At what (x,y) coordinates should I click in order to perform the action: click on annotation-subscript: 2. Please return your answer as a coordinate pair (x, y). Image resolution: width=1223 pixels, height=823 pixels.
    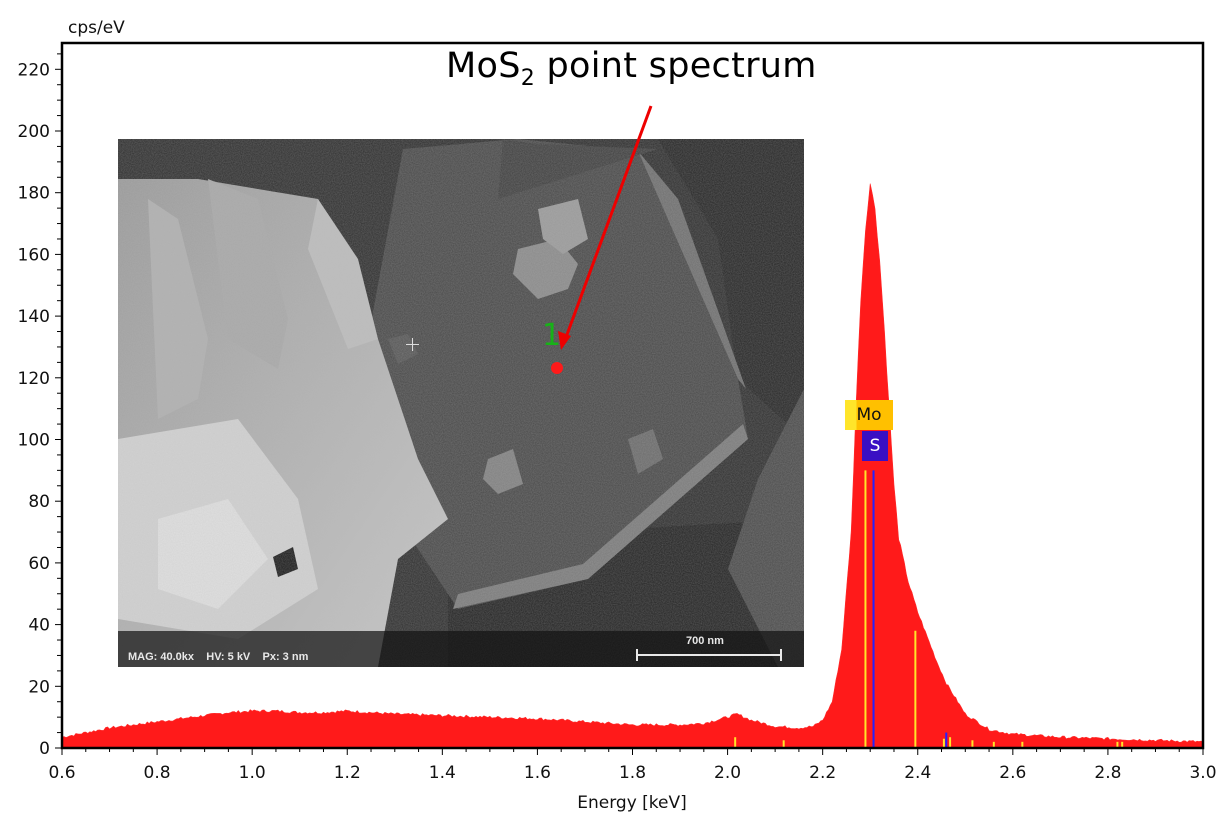
    Looking at the image, I should click on (528, 78).